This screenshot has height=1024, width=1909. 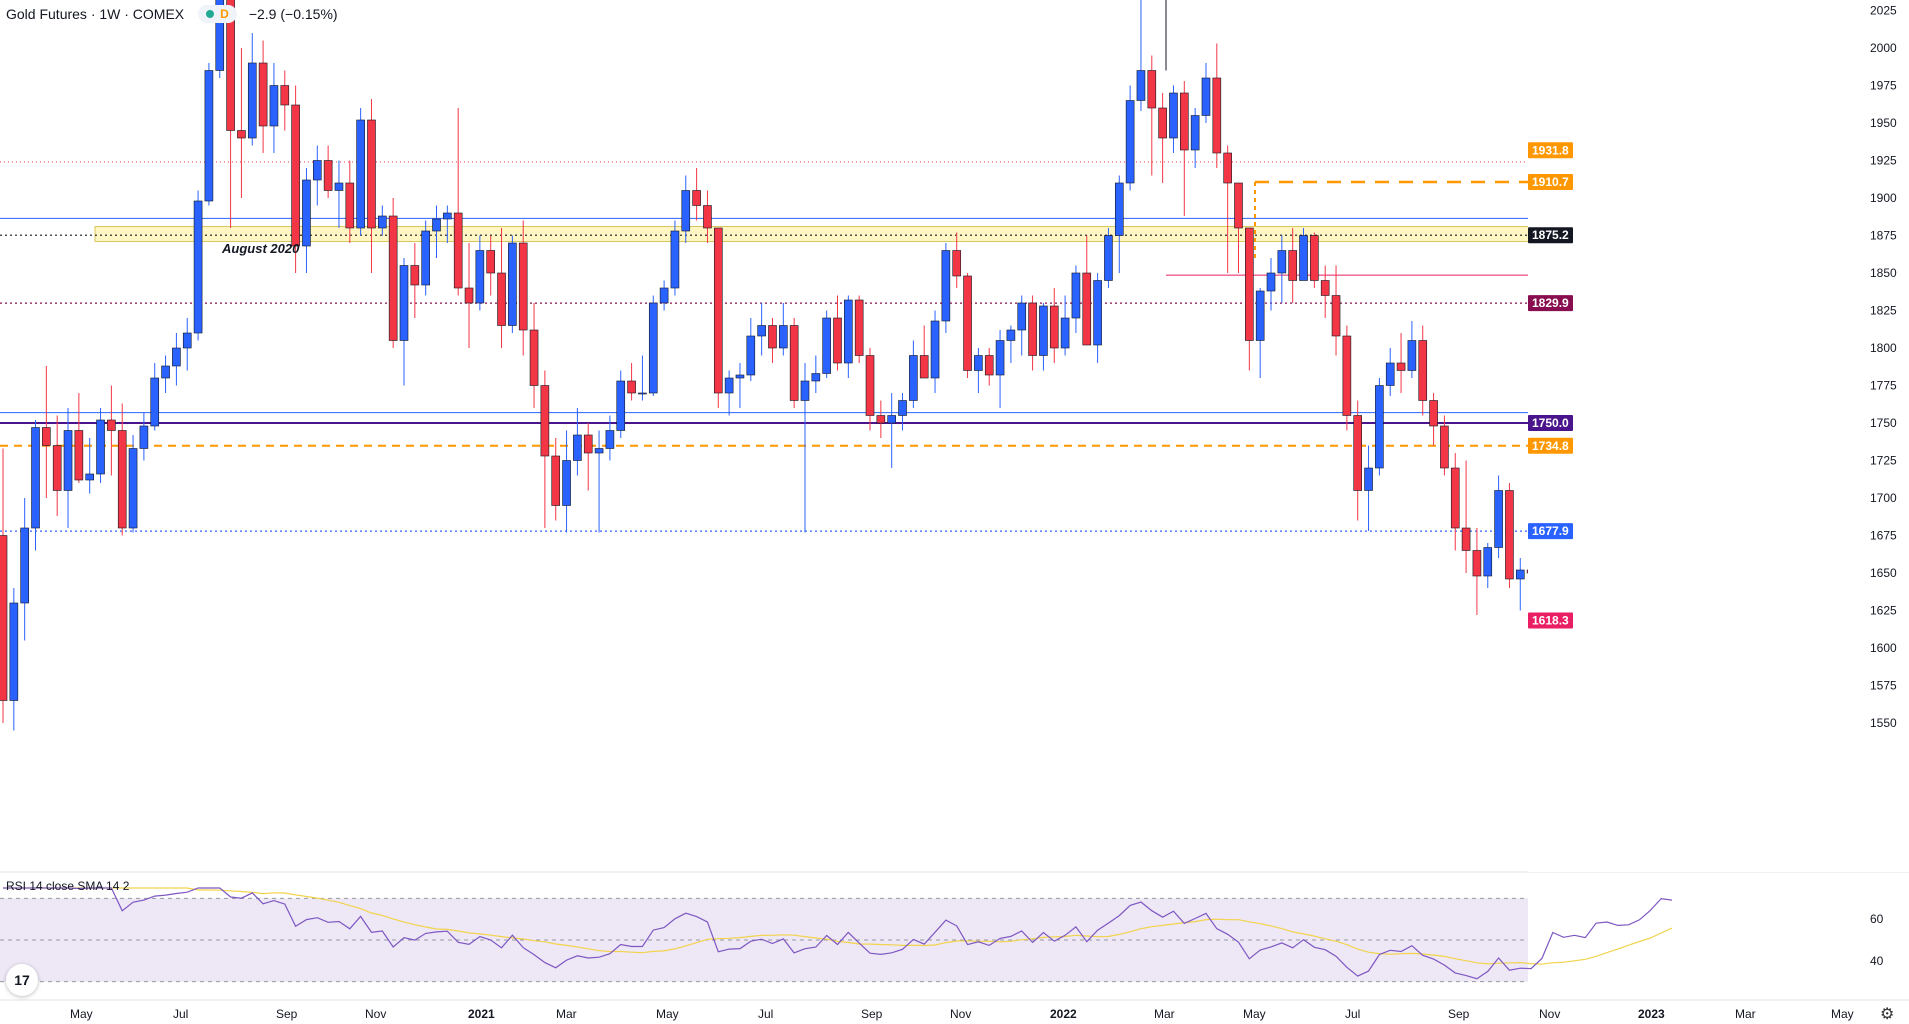 I want to click on rsi-tick-label: 40, so click(x=1877, y=961).